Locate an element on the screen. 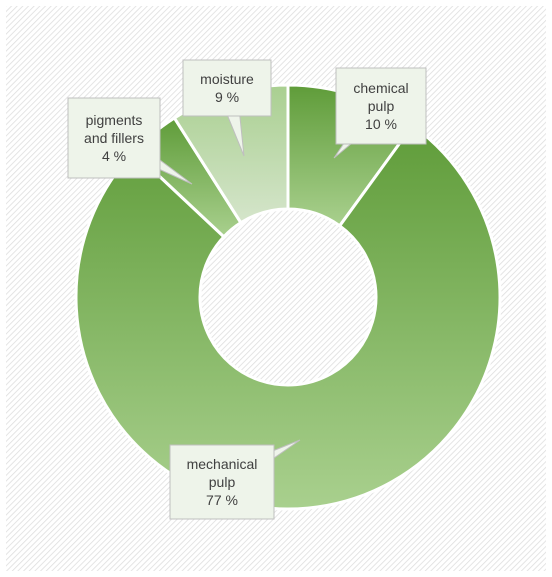 This screenshot has width=552, height=577. data-label-value: 10 % is located at coordinates (381, 124).